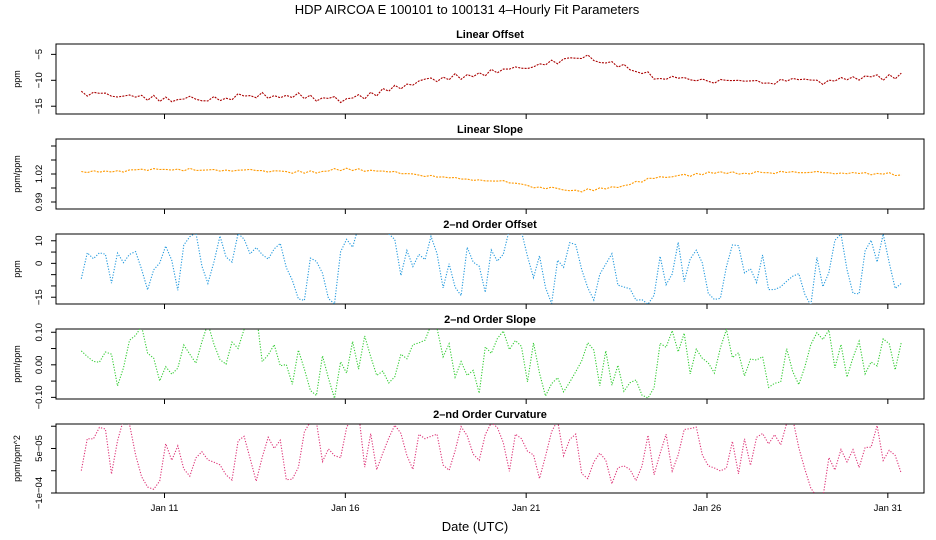 This screenshot has width=936, height=540. Describe the element at coordinates (39, 202) in the screenshot. I see `y-tick-label: 0.99` at that location.